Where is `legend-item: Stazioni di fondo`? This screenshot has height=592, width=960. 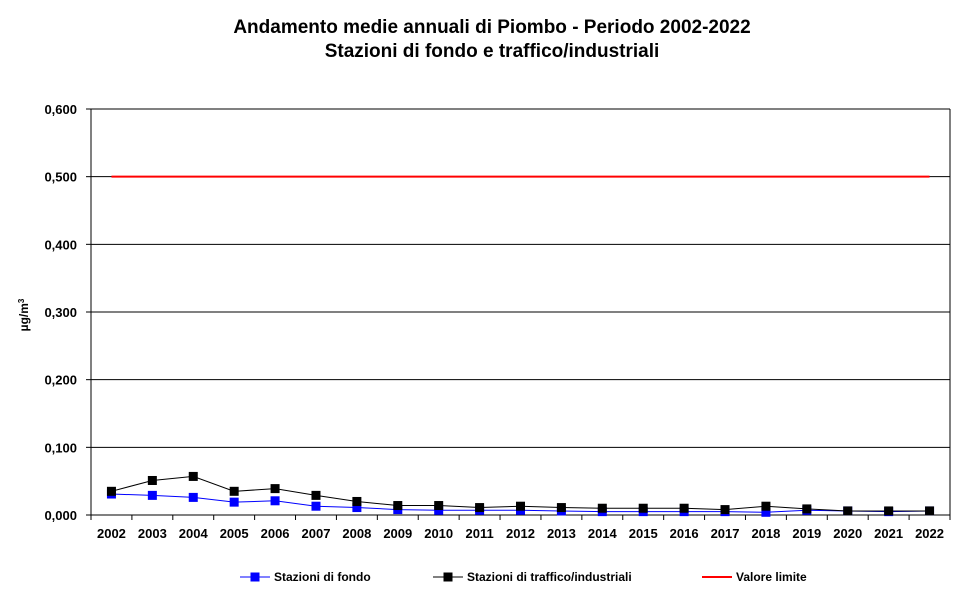 legend-item: Stazioni di fondo is located at coordinates (305, 577).